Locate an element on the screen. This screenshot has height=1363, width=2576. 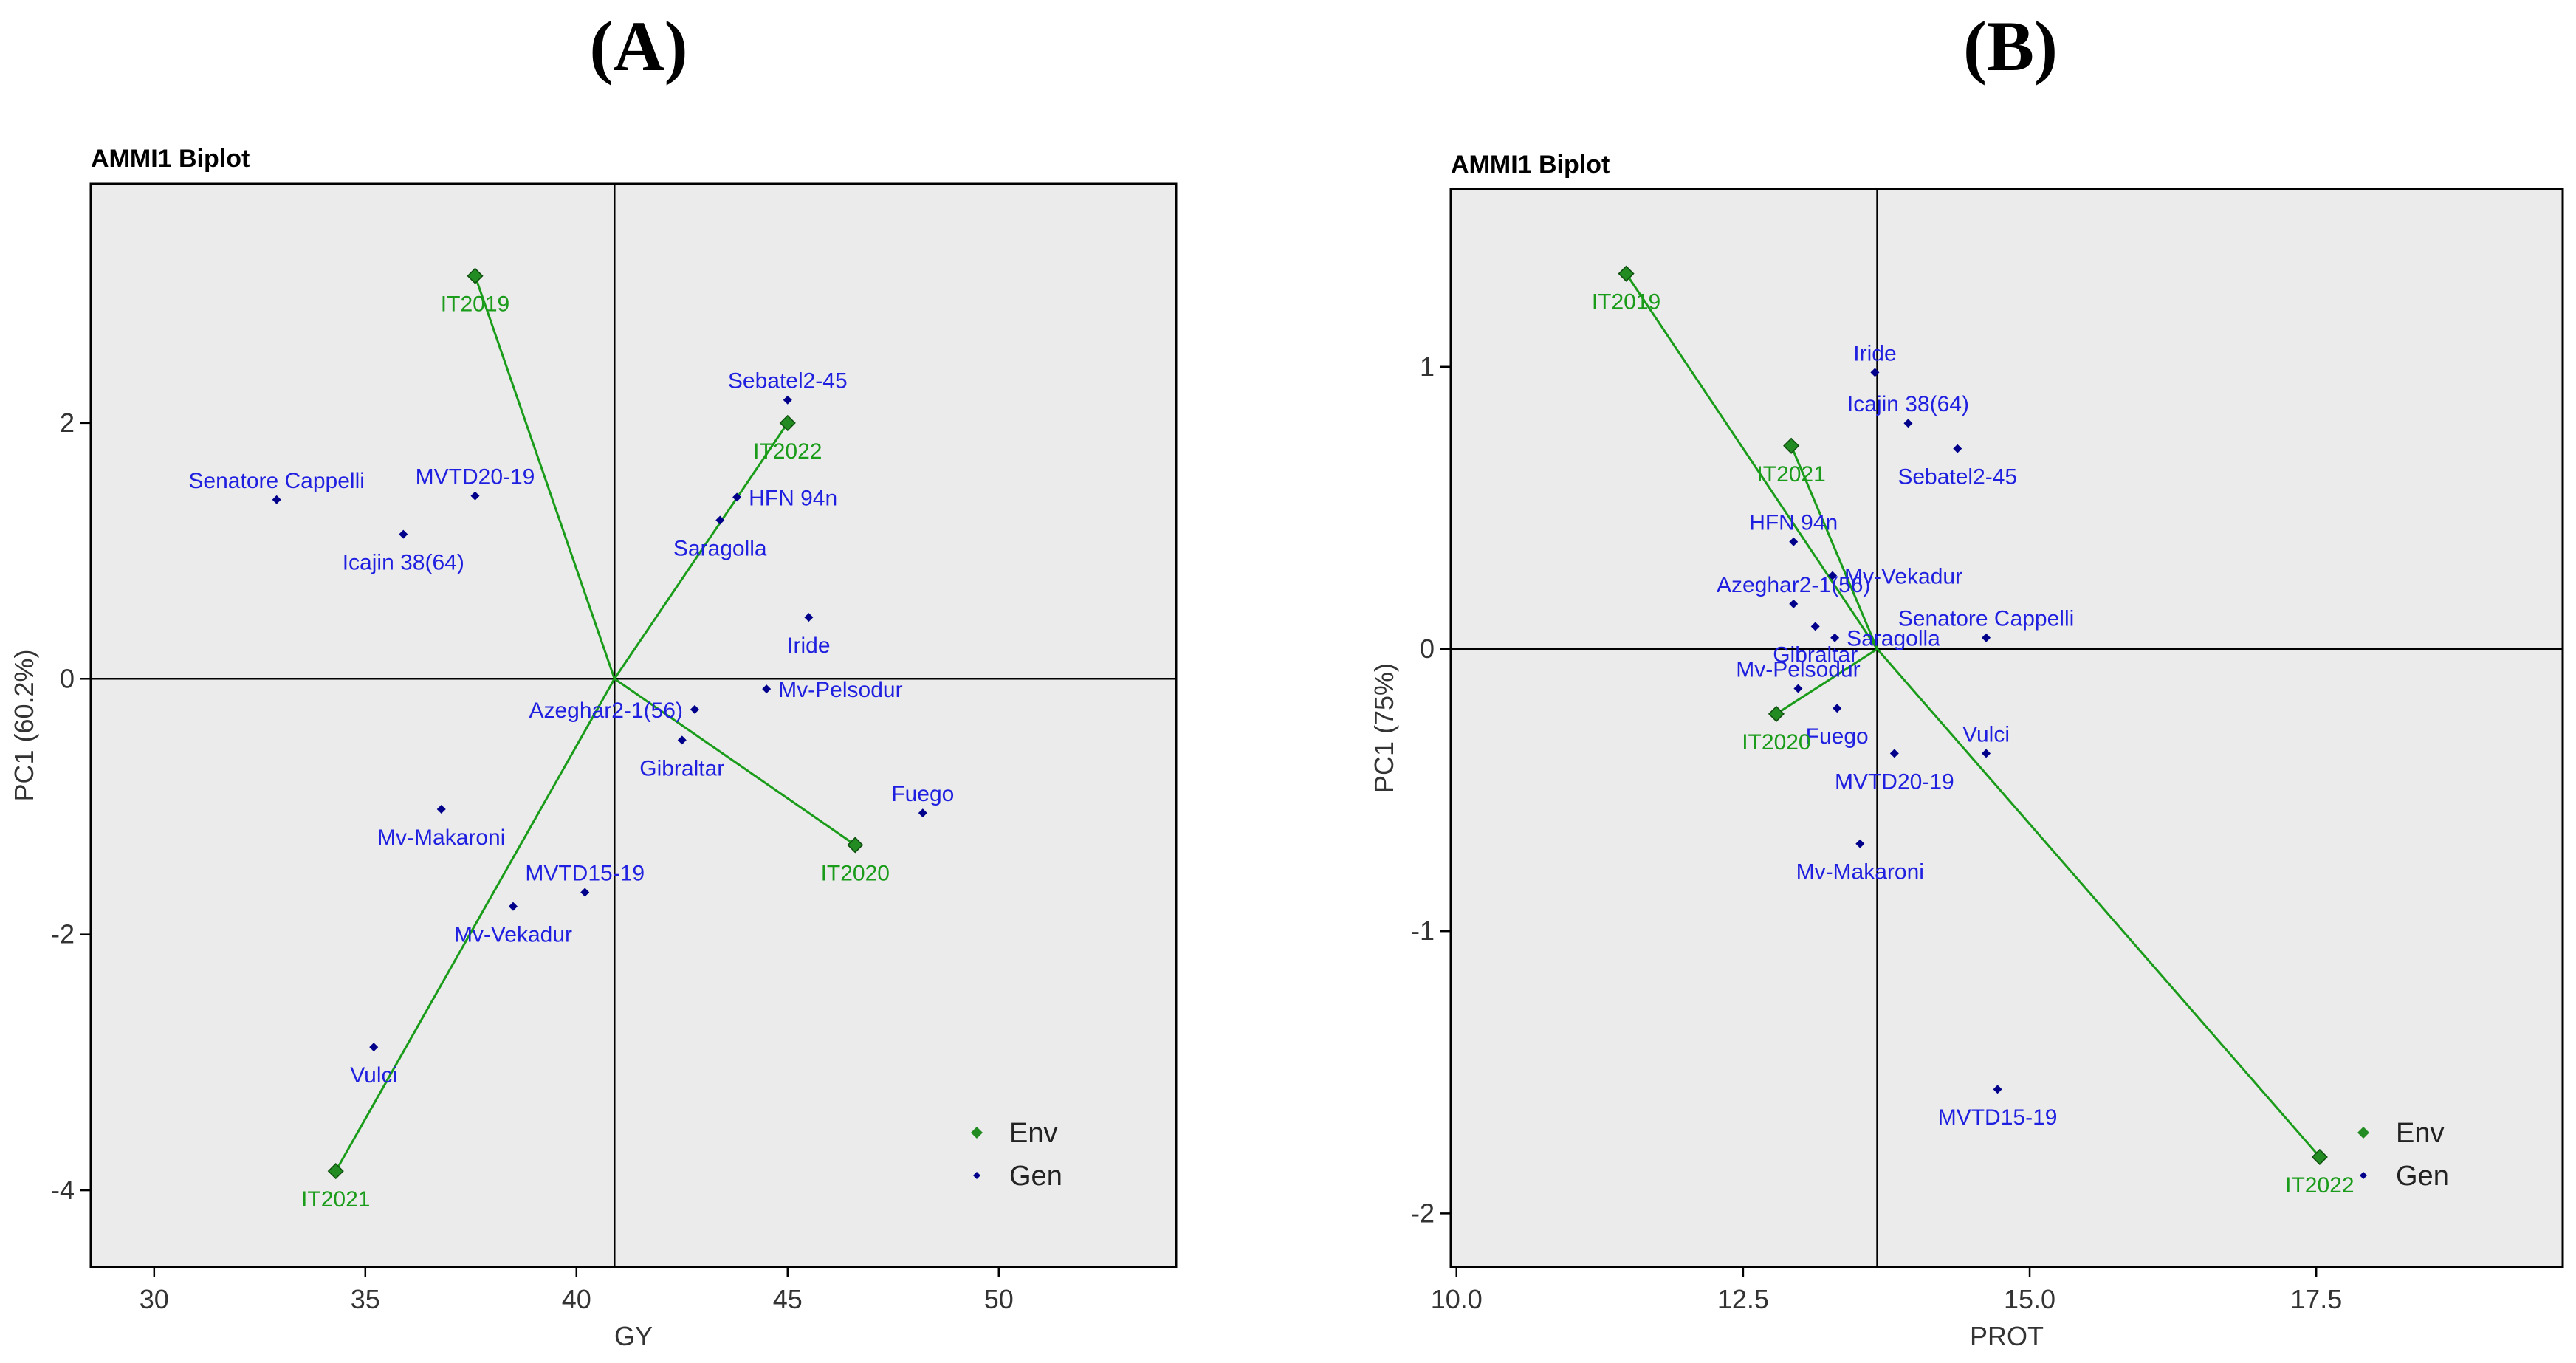
chart-title-b: AMMI1 Biplot is located at coordinates (1530, 165).